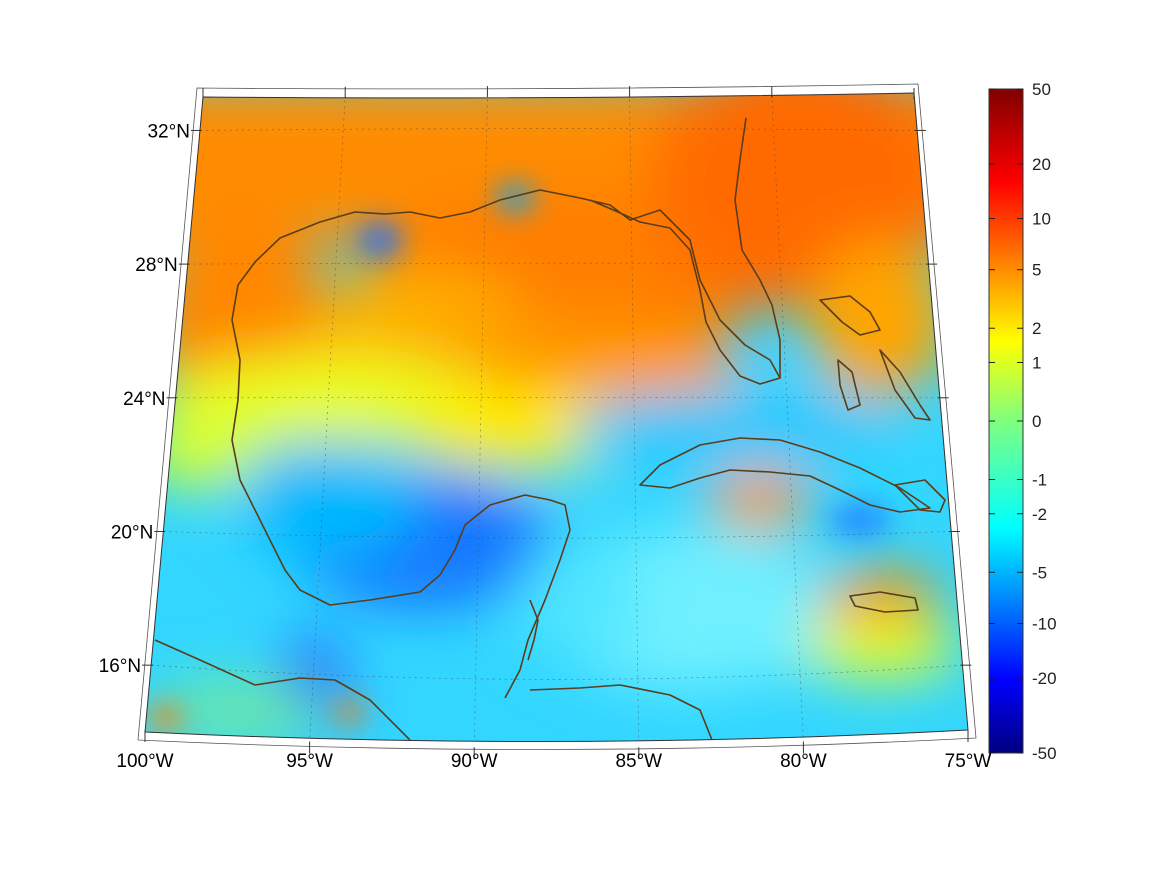 This screenshot has height=875, width=1167. I want to click on colorbar-tick-label: 1, so click(1036, 362).